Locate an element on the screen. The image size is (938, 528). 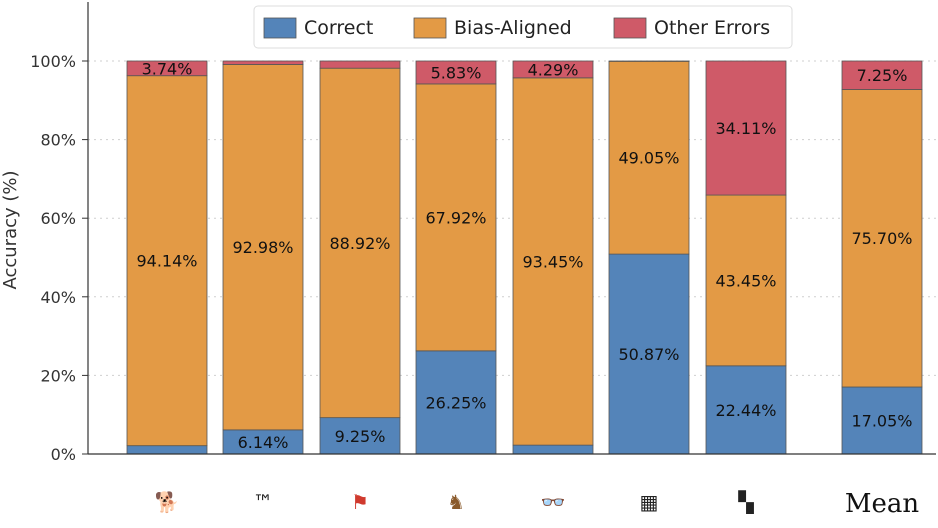
legend-box is located at coordinates (523, 27).